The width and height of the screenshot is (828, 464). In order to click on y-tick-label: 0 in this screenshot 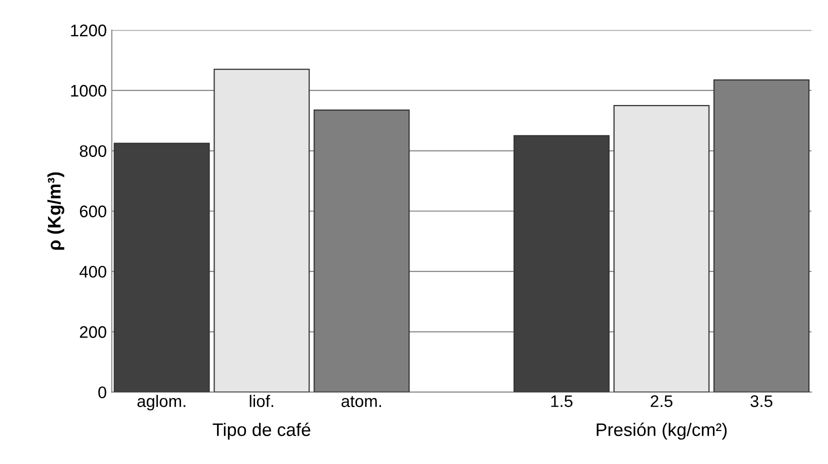, I will do `click(102, 392)`.